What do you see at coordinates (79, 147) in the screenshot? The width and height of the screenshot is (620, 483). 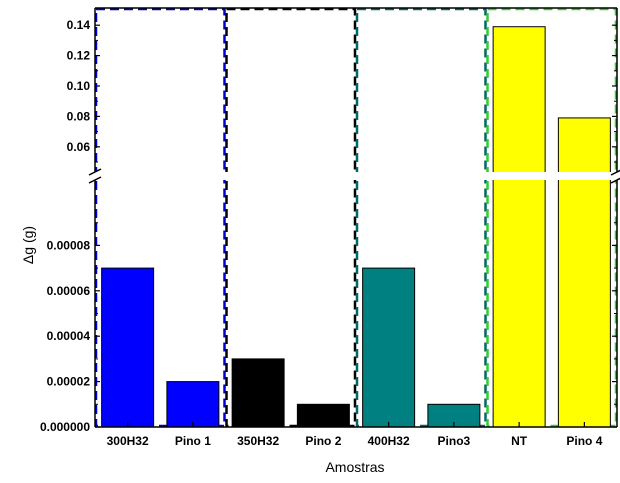 I see `y-tick-label-upper: 0.06` at bounding box center [79, 147].